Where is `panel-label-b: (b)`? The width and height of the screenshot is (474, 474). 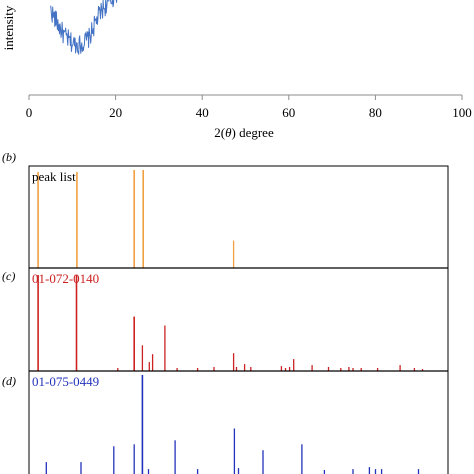
panel-label-b: (b) is located at coordinates (9, 157).